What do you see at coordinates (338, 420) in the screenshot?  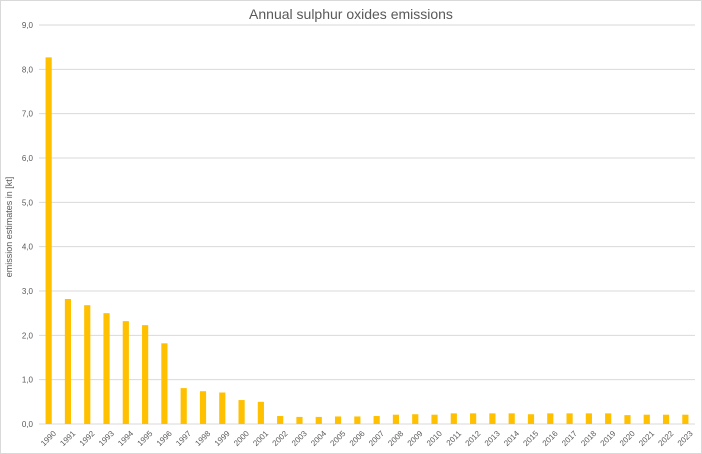 I see `bar-2005` at bounding box center [338, 420].